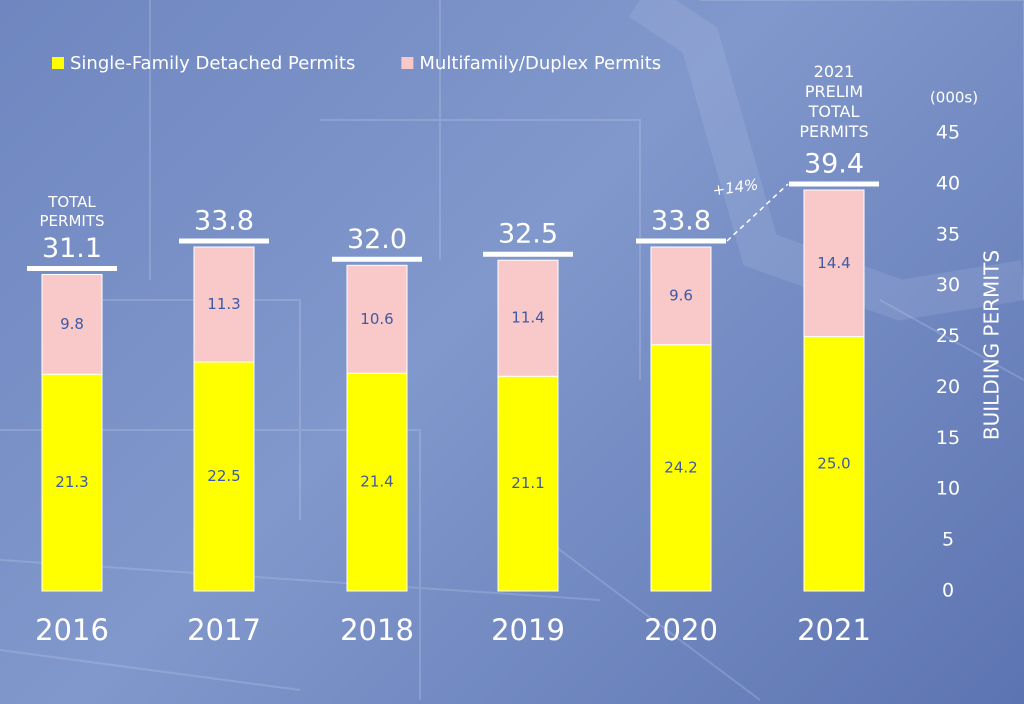 The height and width of the screenshot is (704, 1024). What do you see at coordinates (948, 438) in the screenshot?
I see `y-tick-label: 15` at bounding box center [948, 438].